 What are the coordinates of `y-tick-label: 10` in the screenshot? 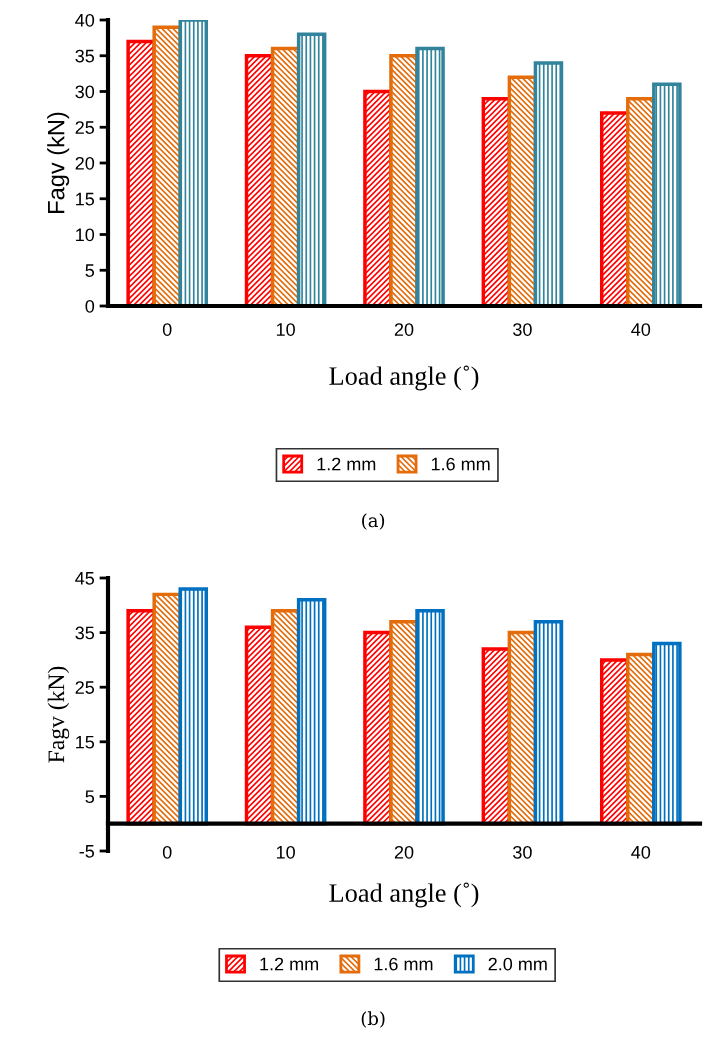 It's located at (85, 235).